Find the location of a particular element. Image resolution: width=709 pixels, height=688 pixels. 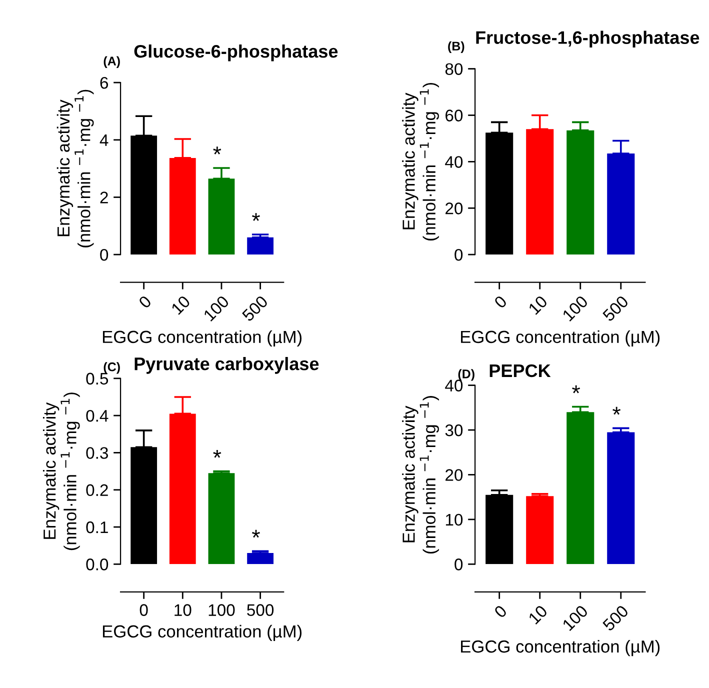

text: (C) is located at coordinates (112, 368).